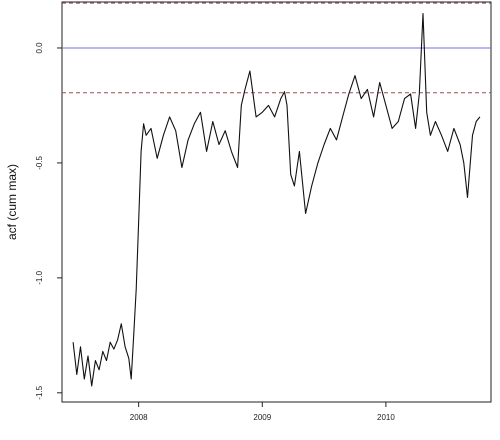  Describe the element at coordinates (262, 417) in the screenshot. I see `x-tick-label: 2009` at that location.